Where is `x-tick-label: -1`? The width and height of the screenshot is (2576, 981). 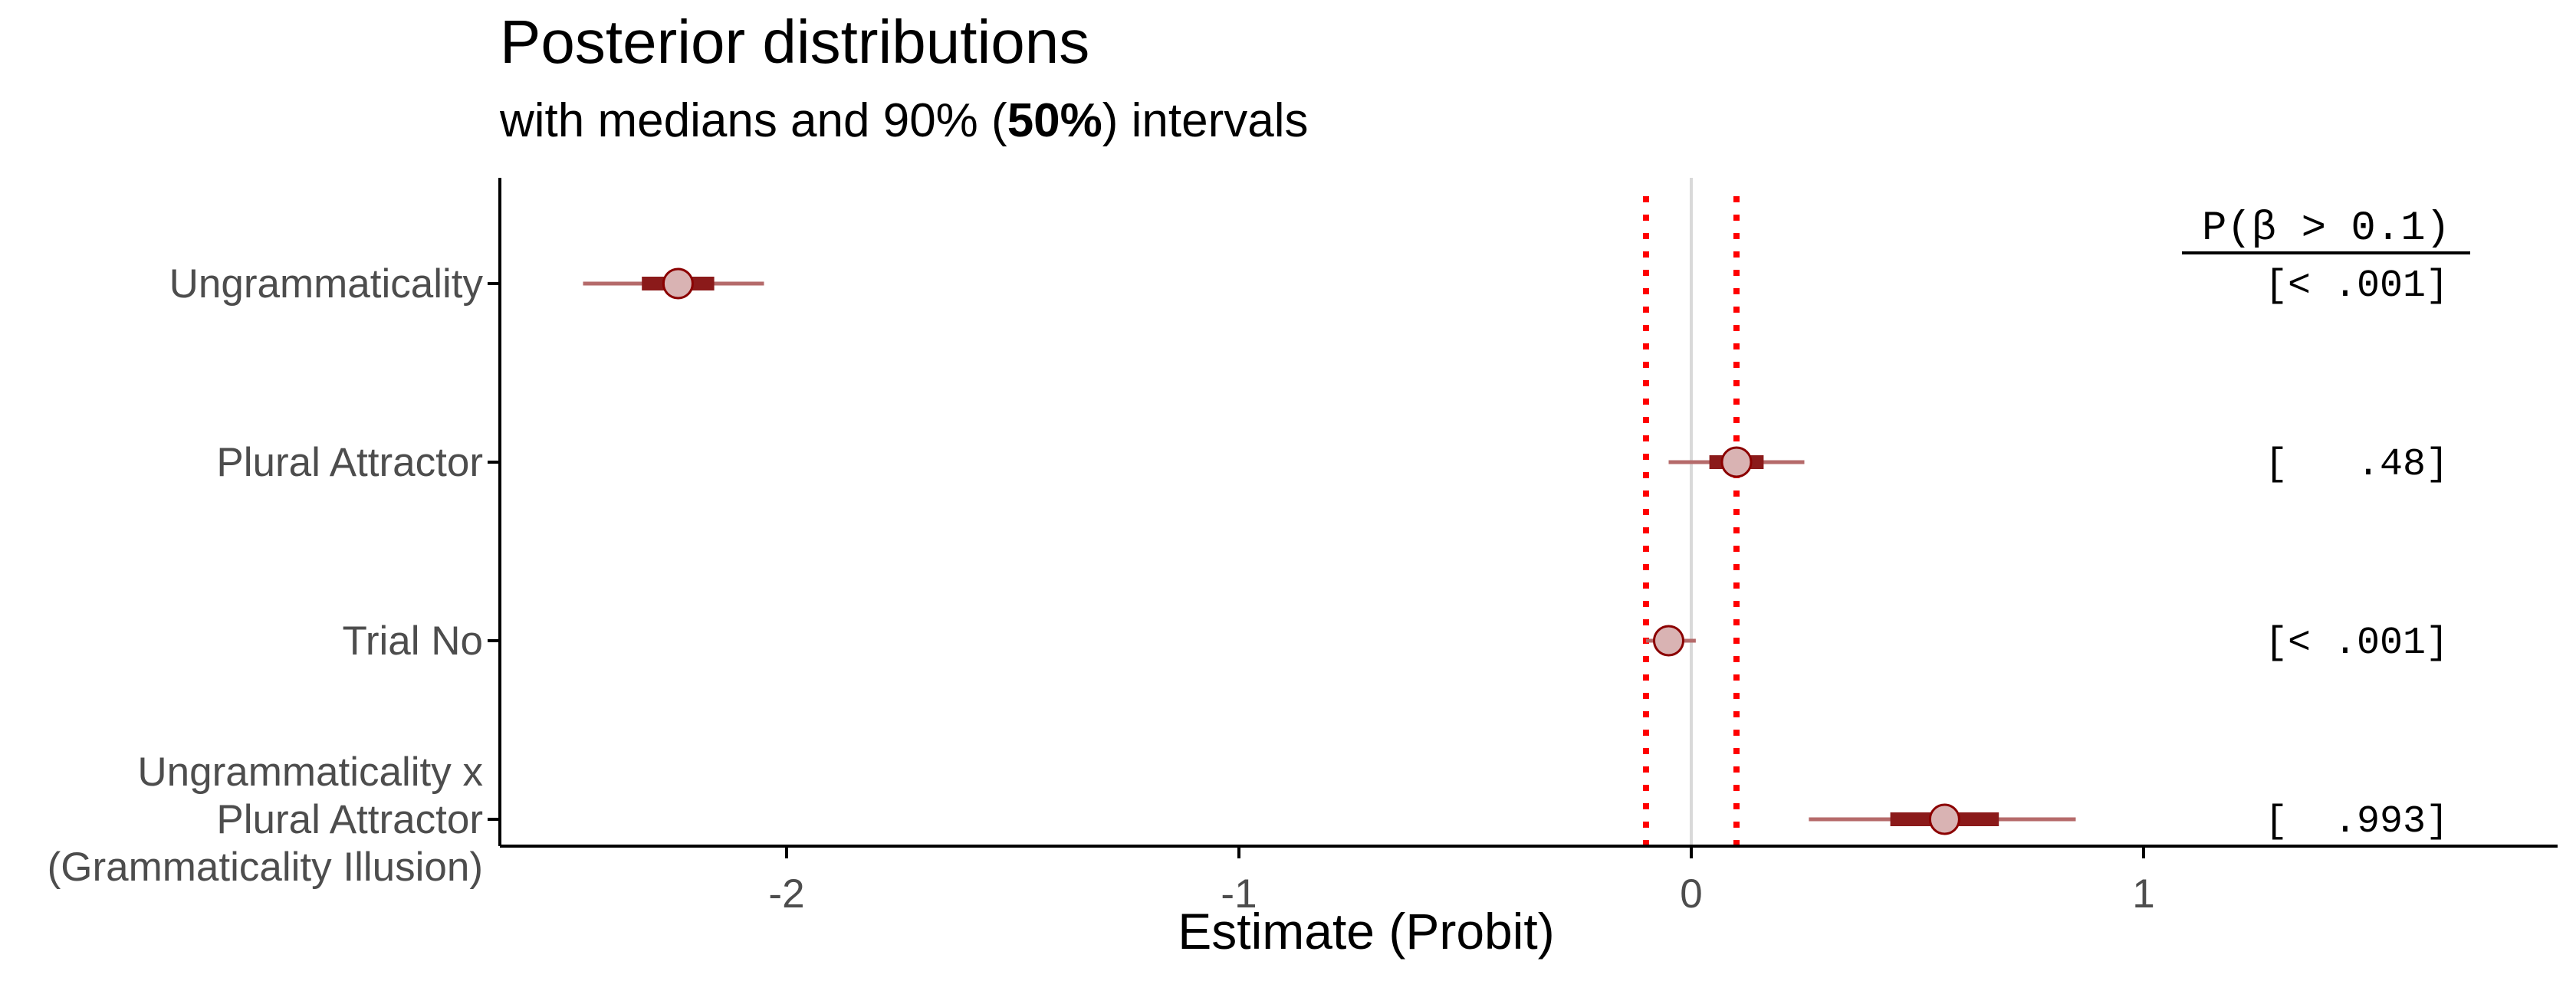
x-tick-label: -1 is located at coordinates (1239, 894).